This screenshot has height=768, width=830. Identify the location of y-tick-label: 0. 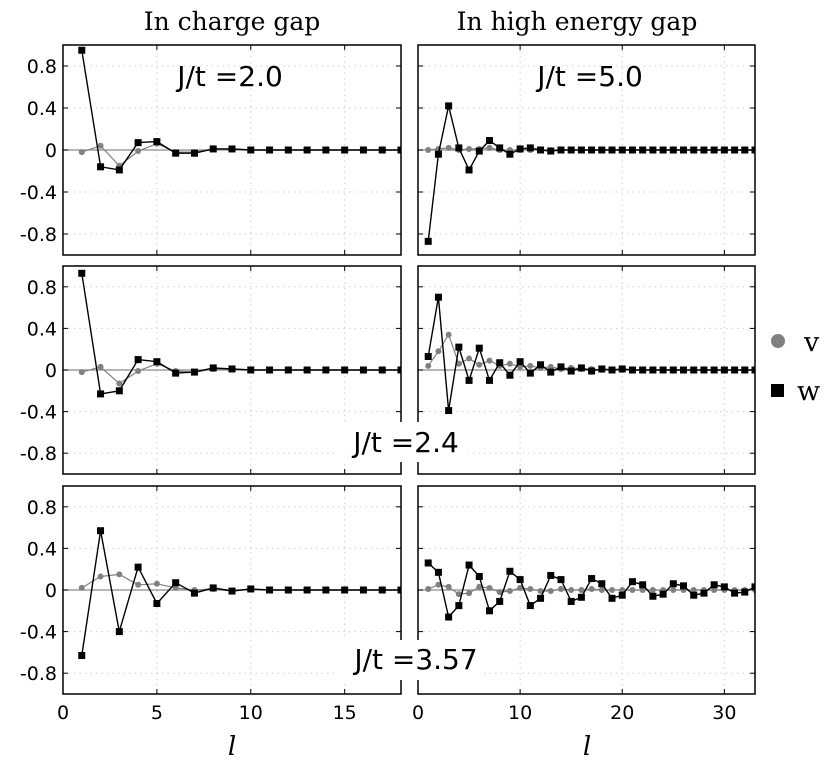
(51, 371).